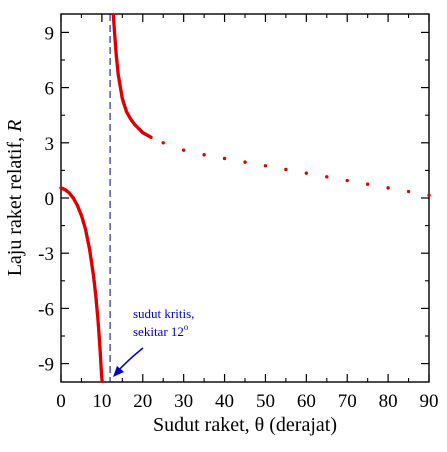  What do you see at coordinates (50, 144) in the screenshot?
I see `y-tick-label: 3` at bounding box center [50, 144].